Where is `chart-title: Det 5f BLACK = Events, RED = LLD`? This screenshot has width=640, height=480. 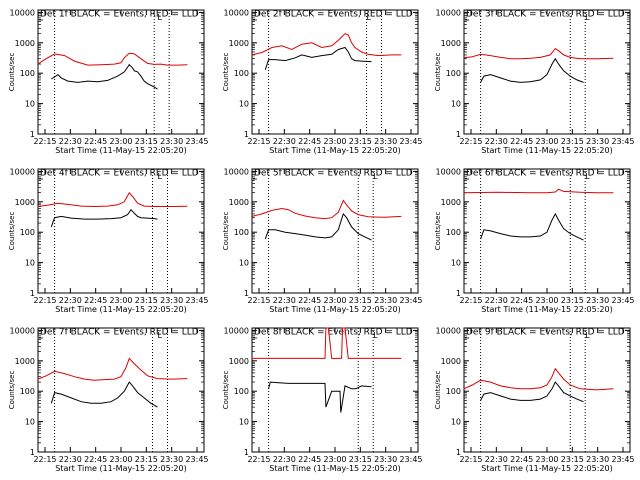
chart-title: Det 5f BLACK = Events, RED = LLD is located at coordinates (333, 174).